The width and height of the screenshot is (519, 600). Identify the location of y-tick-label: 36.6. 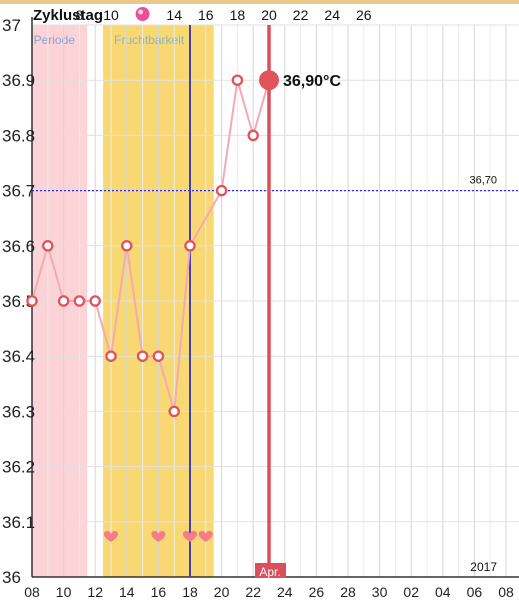
(18, 246).